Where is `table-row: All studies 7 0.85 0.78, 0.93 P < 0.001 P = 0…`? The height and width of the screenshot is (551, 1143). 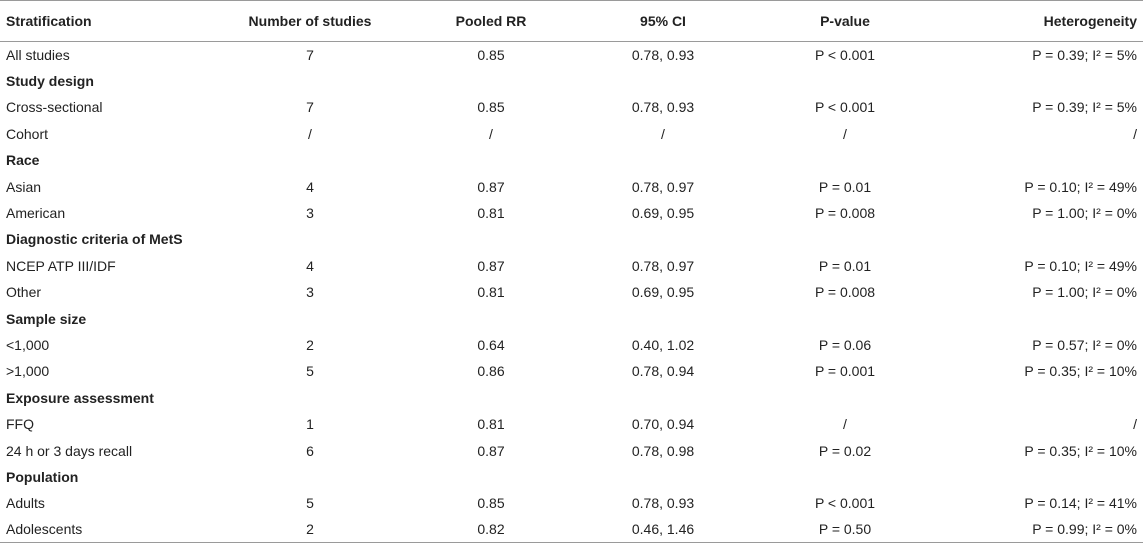
table-row: All studies 7 0.85 0.78, 0.93 P < 0.001 P = 0… is located at coordinates (571, 55).